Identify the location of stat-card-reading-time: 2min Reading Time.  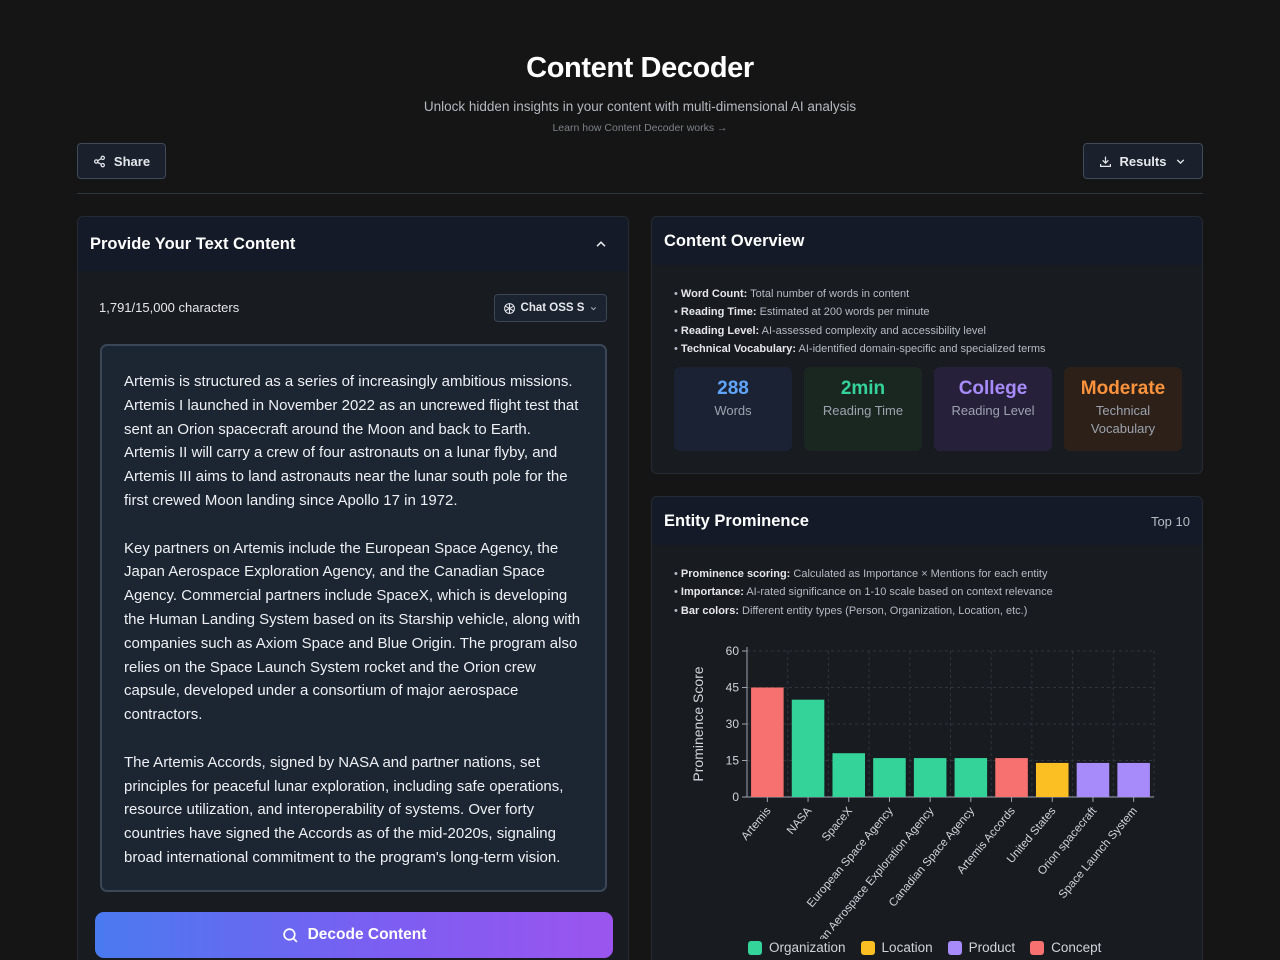
(863, 409).